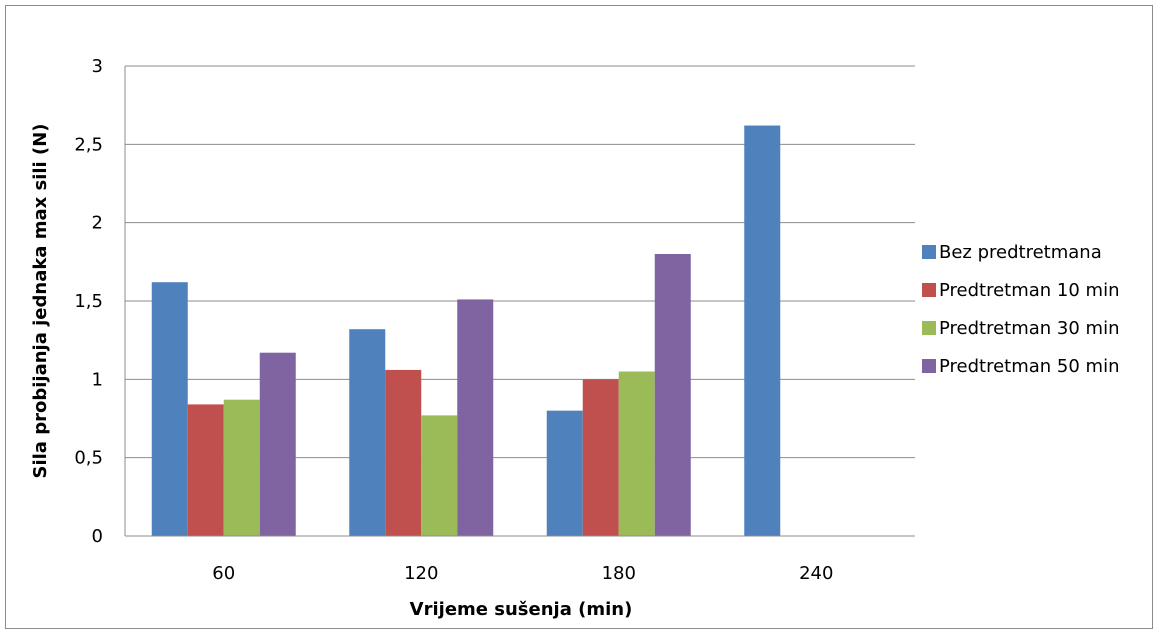 Image resolution: width=1160 pixels, height=636 pixels. I want to click on legend-label: Predtretman 50 min, so click(1029, 366).